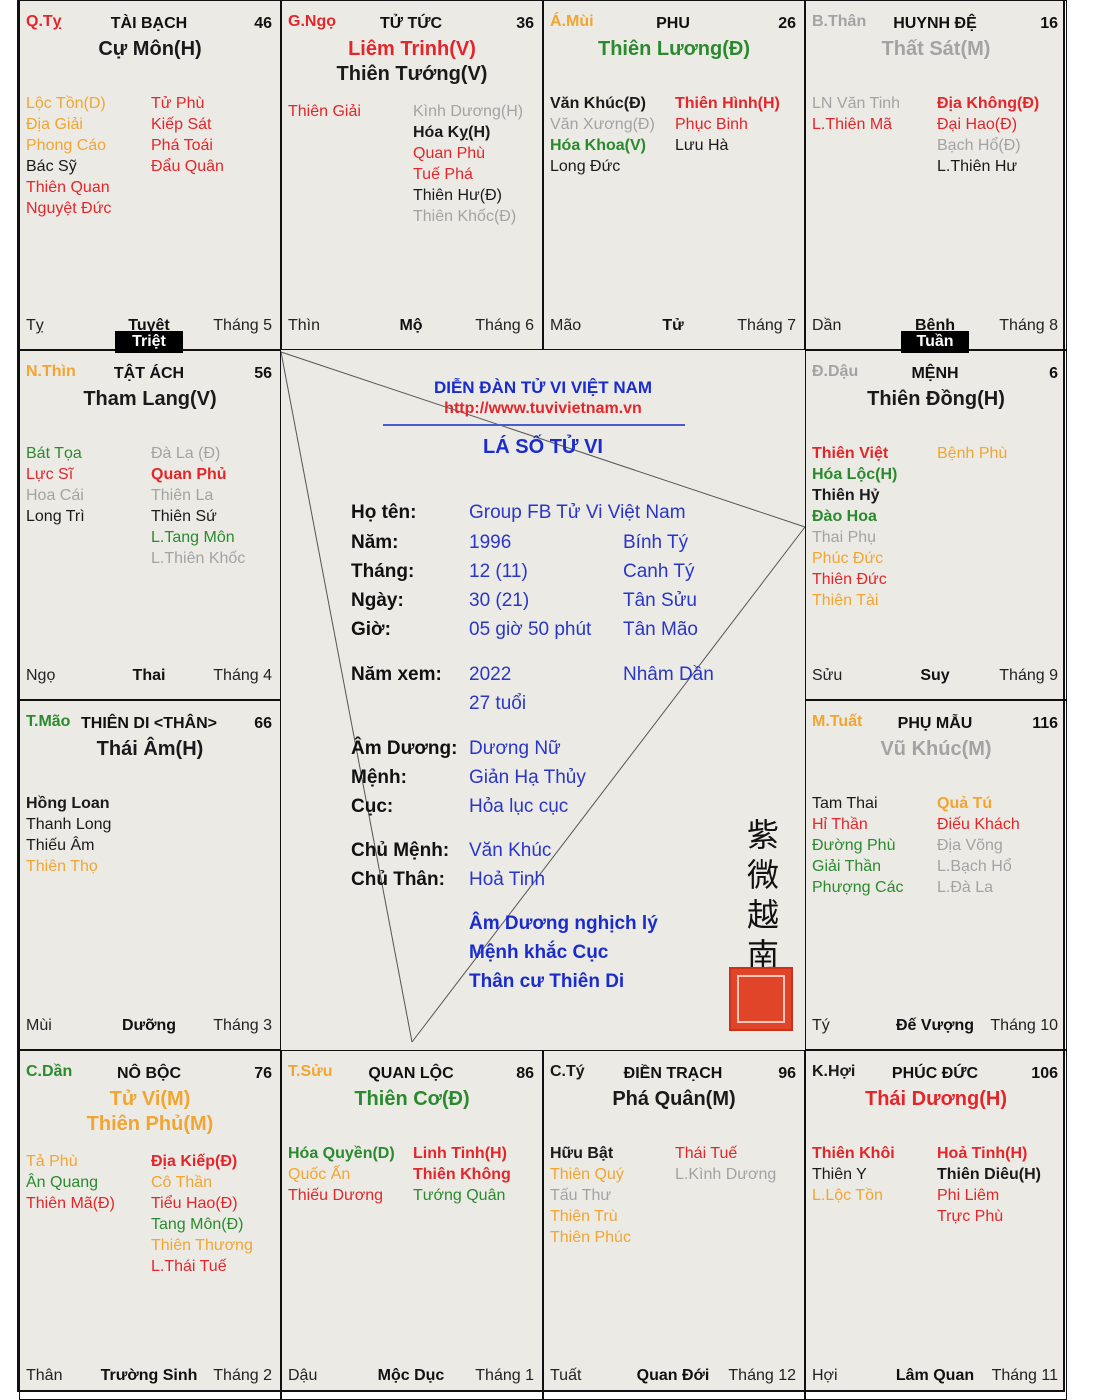 This screenshot has width=1100, height=1400. I want to click on main-stars: Phá Quân(M), so click(674, 1099).